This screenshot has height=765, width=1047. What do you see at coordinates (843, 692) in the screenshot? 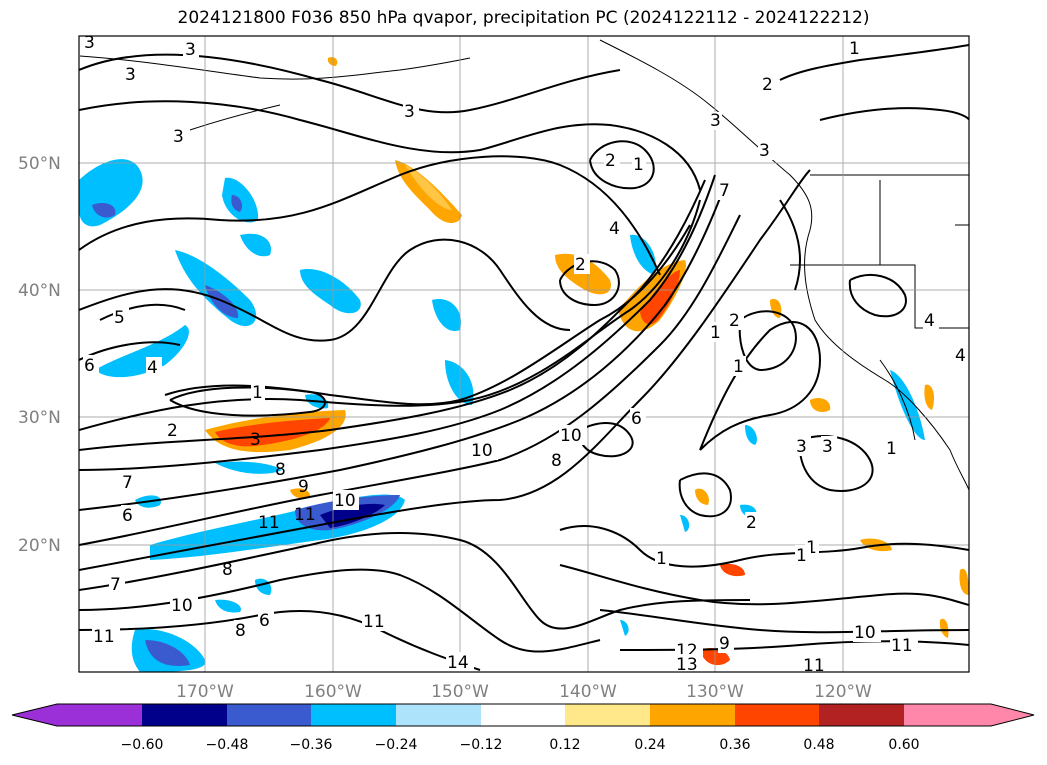
I see `lon-label: 120°W` at bounding box center [843, 692].